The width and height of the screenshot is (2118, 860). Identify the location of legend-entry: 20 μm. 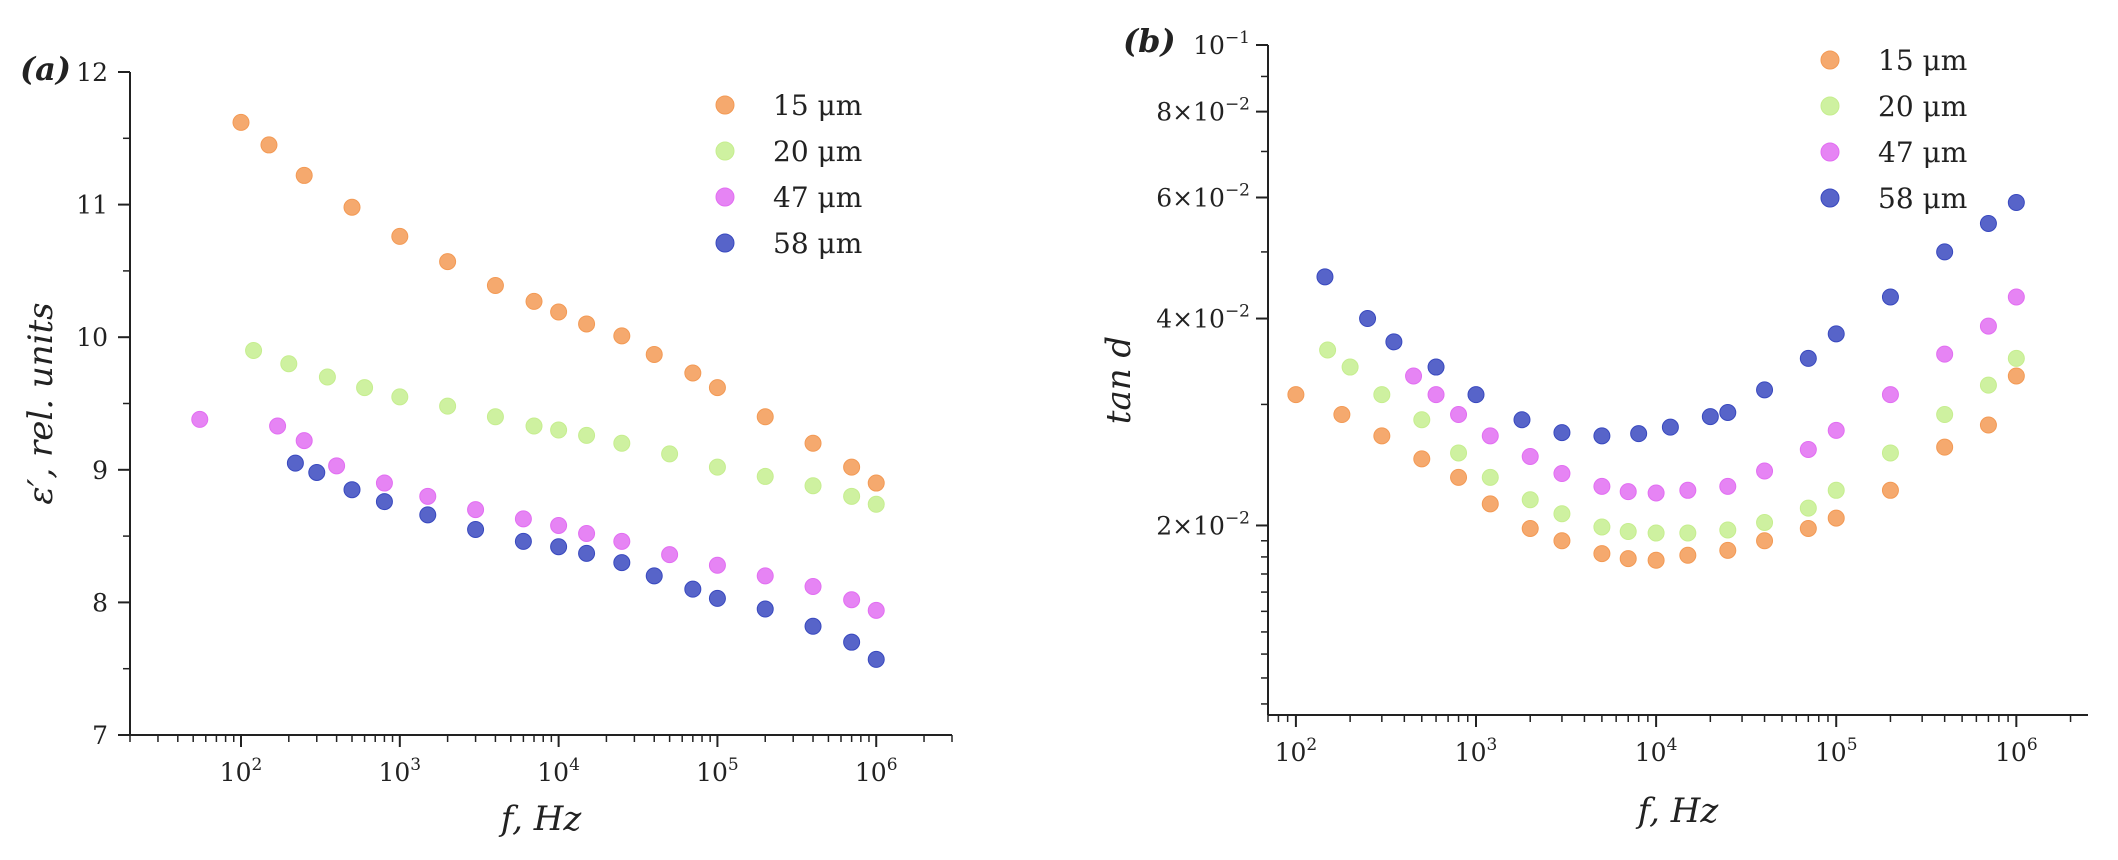
(817, 151).